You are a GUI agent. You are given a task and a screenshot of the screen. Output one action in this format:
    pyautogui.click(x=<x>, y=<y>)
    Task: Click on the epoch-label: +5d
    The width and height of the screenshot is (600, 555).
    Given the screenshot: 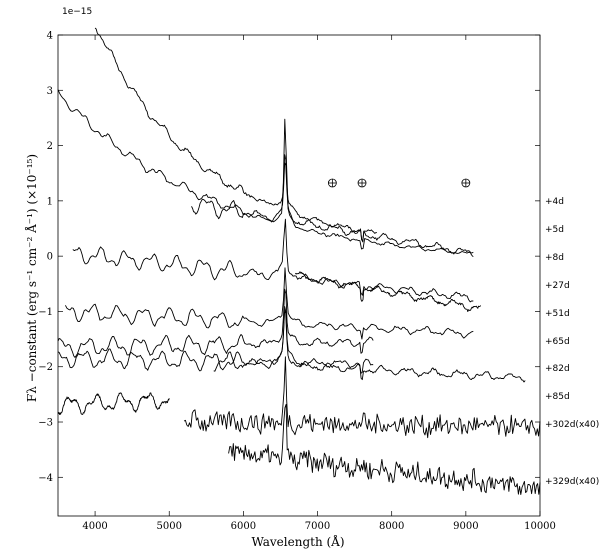 What is the action you would take?
    pyautogui.click(x=554, y=230)
    